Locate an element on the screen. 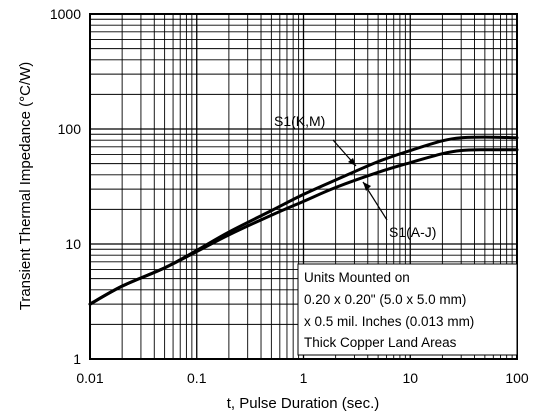 The image size is (541, 417). x-axis-title: t, Pulse Duration (sec.) is located at coordinates (303, 403).